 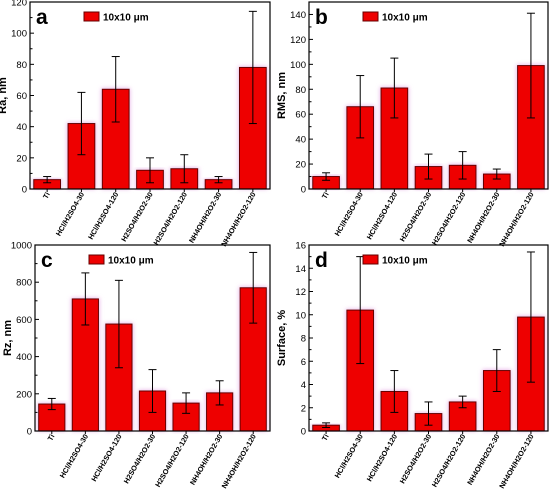 I want to click on panel-label: c, so click(x=47, y=260).